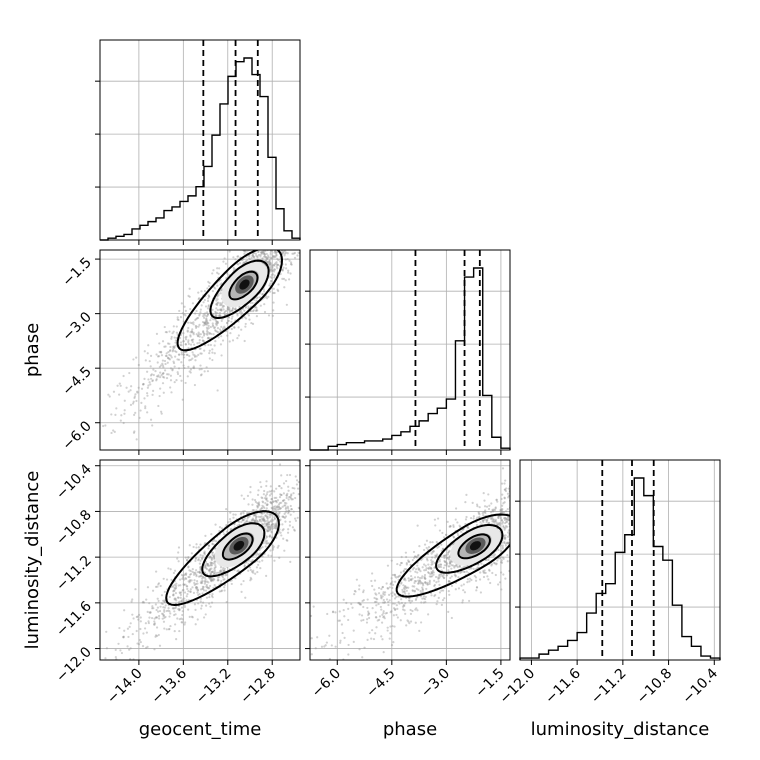  What do you see at coordinates (32, 560) in the screenshot?
I see `y-axis-label-luminosity_distance: luminosity_distance` at bounding box center [32, 560].